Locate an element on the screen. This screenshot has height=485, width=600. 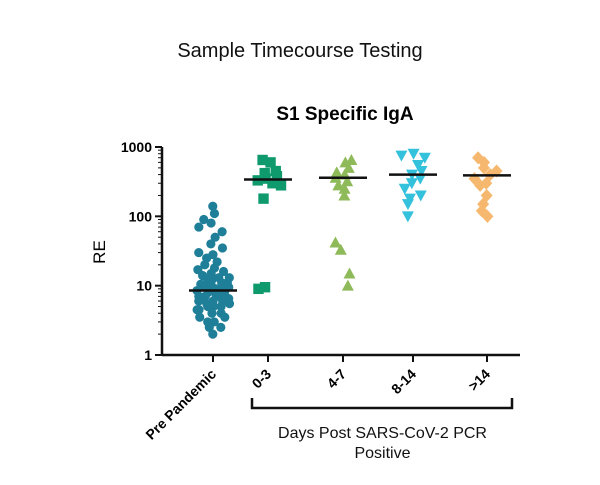
y-tick-label: 100 is located at coordinates (141, 216).